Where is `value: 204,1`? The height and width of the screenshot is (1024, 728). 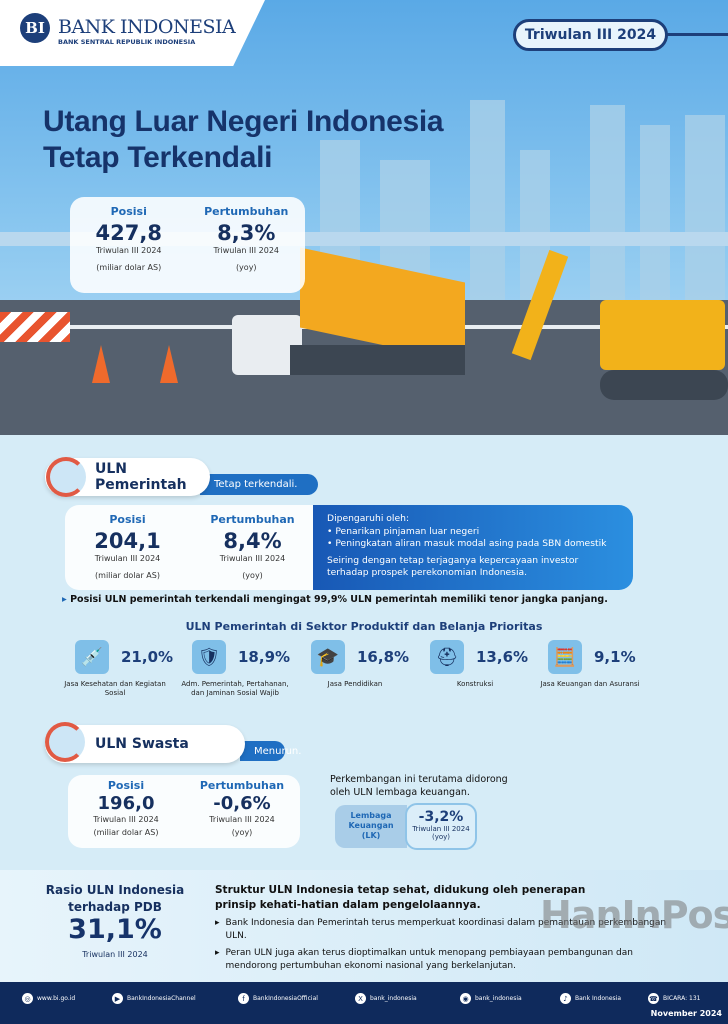 value: 204,1 is located at coordinates (127, 541).